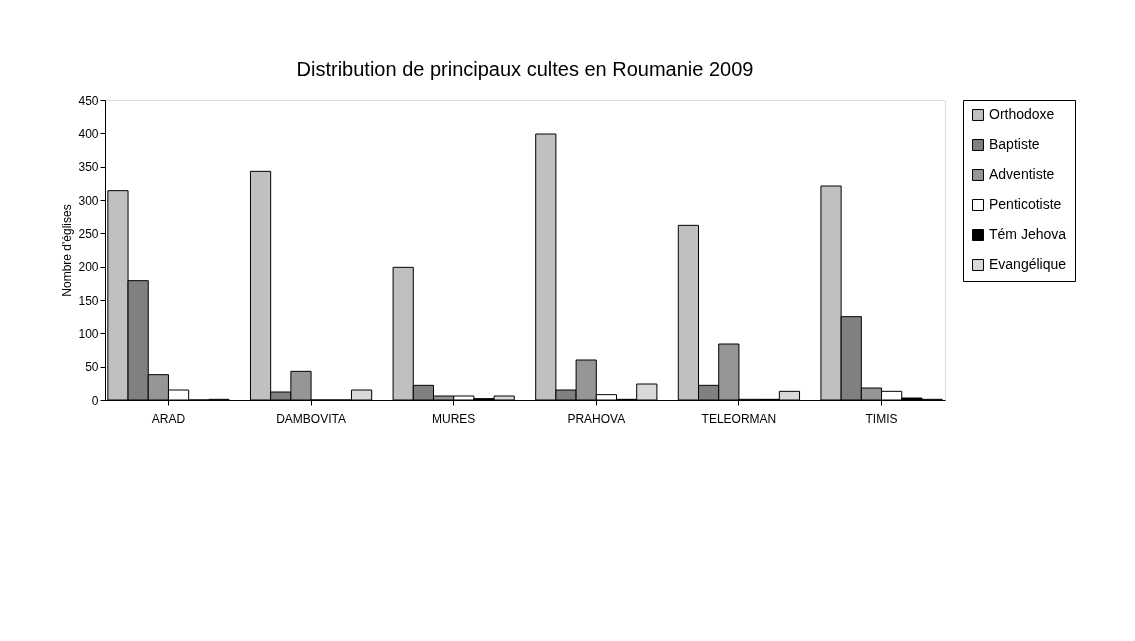  Describe the element at coordinates (88, 267) in the screenshot. I see `y-tick-label: 200` at that location.